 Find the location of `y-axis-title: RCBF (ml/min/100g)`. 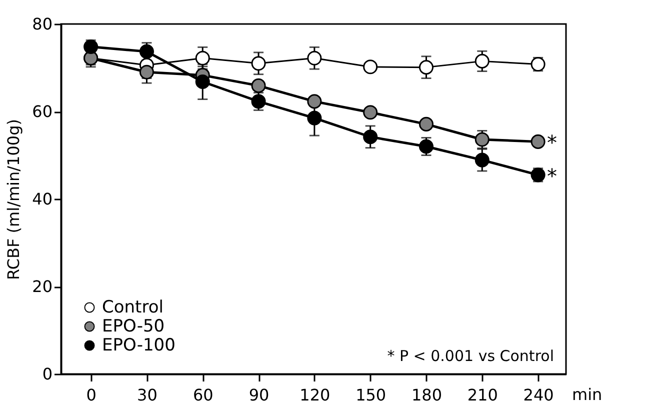

y-axis-title: RCBF (ml/min/100g) is located at coordinates (14, 199).